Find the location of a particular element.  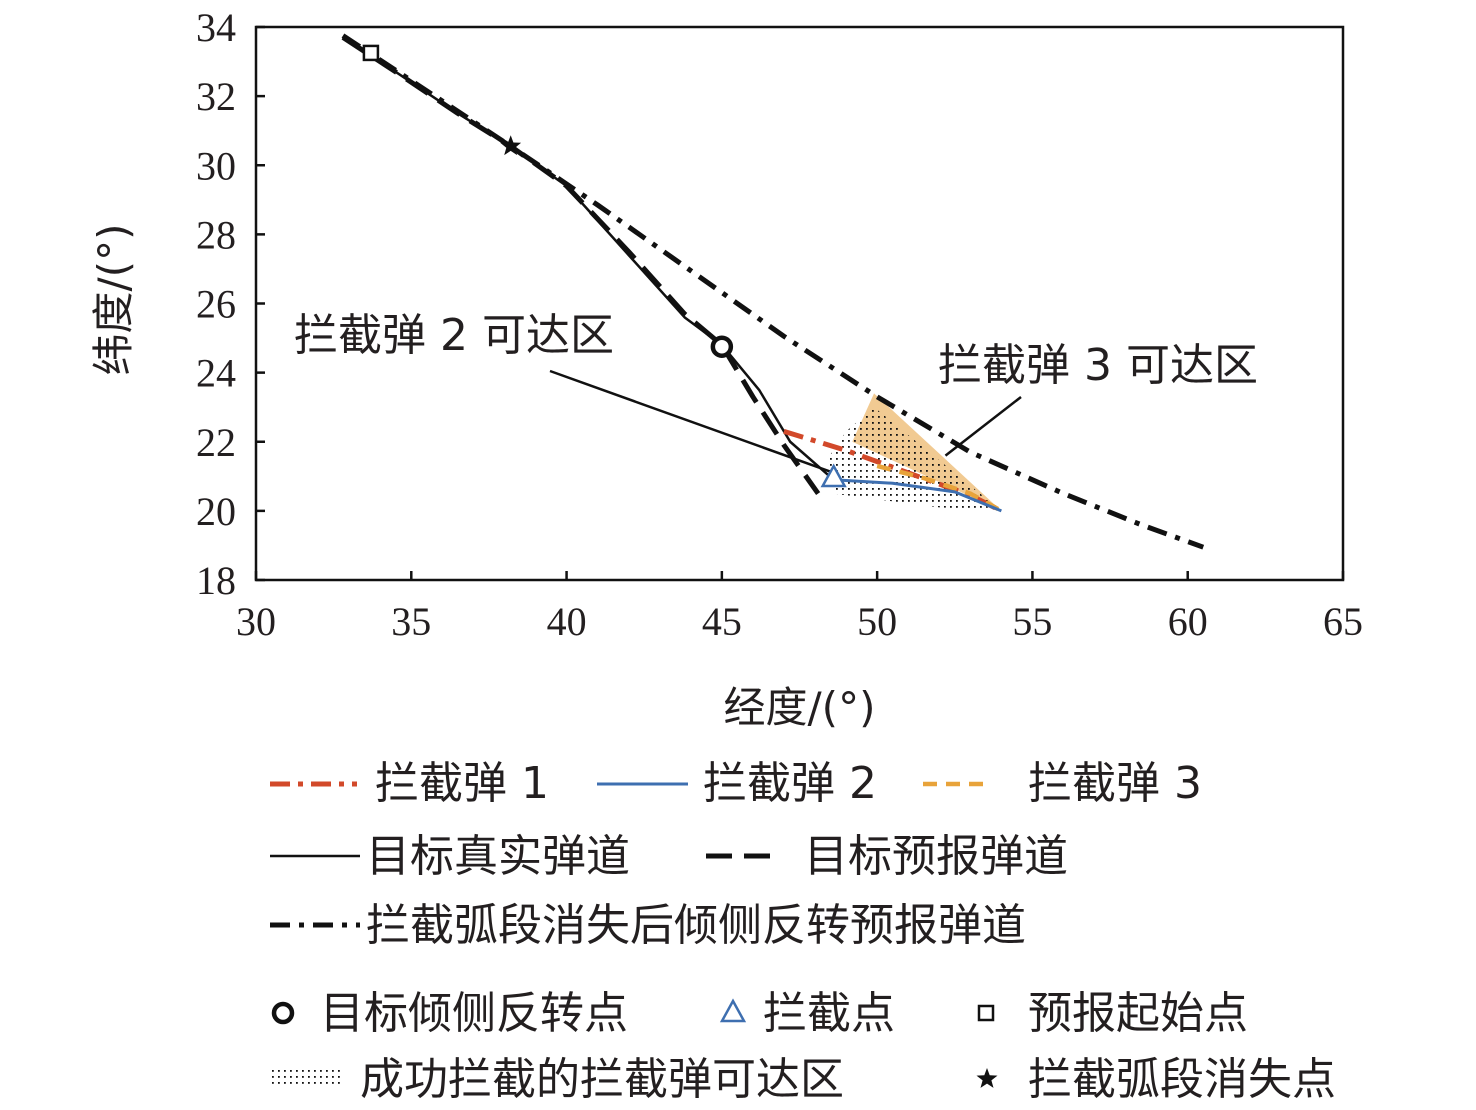

marker-triangle-icon is located at coordinates (833, 475).